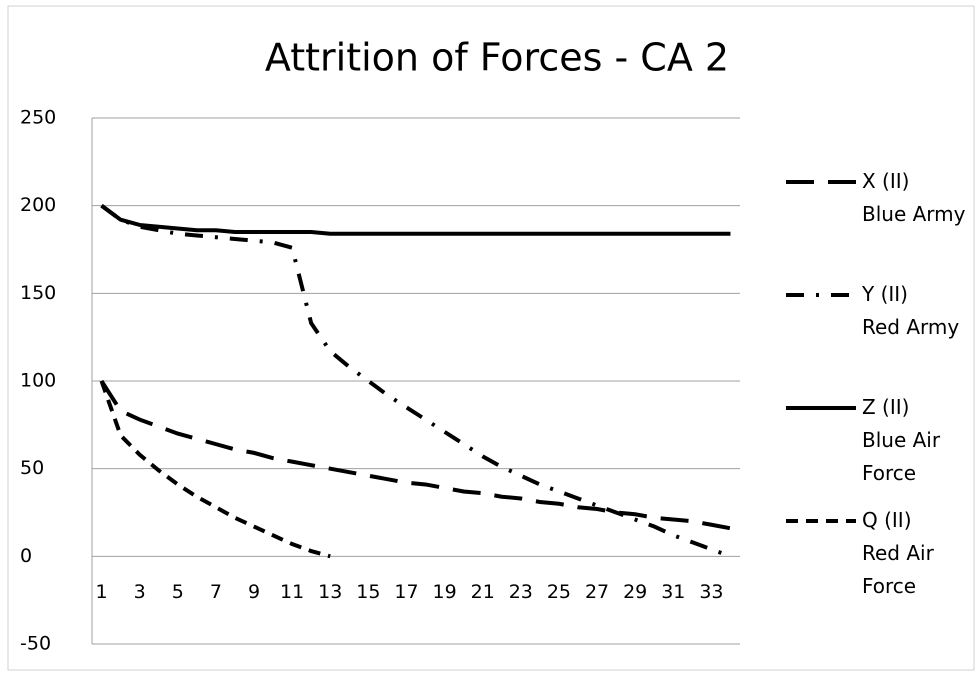  What do you see at coordinates (32, 468) in the screenshot?
I see `y-tick-label: 50` at bounding box center [32, 468].